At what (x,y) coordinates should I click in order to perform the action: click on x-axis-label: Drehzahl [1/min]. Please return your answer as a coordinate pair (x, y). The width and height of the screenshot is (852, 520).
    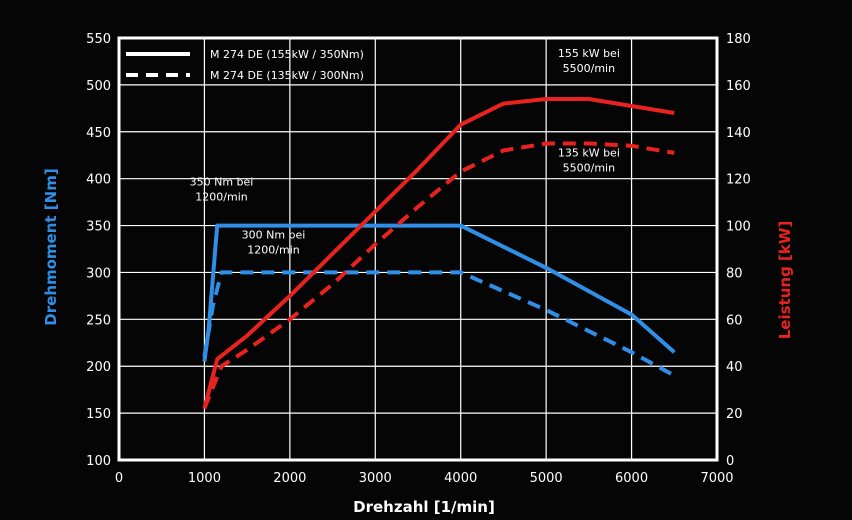
    Looking at the image, I should click on (424, 507).